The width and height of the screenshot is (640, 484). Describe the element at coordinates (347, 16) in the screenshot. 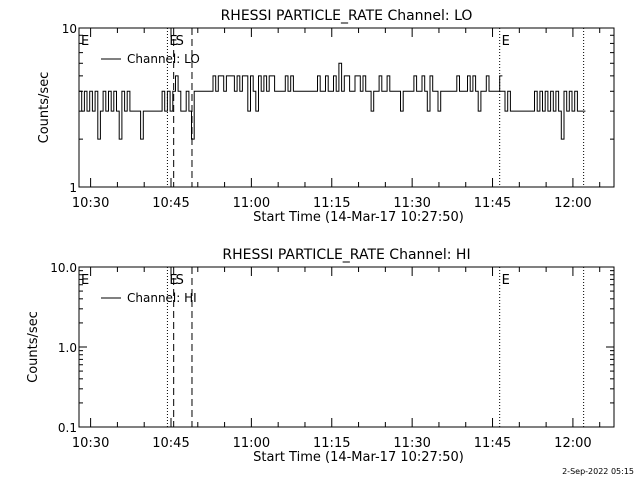

I see `chart-title: RHESSI PARTICLE_RATE Channel: LO` at that location.